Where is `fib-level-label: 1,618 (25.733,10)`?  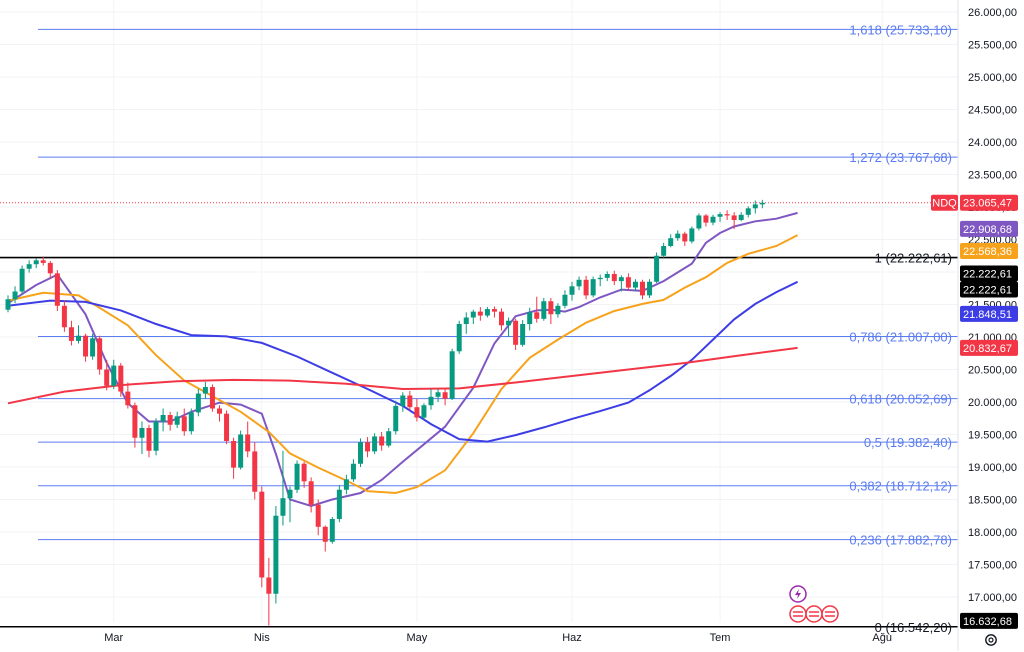
fib-level-label: 1,618 (25.733,10) is located at coordinates (900, 29).